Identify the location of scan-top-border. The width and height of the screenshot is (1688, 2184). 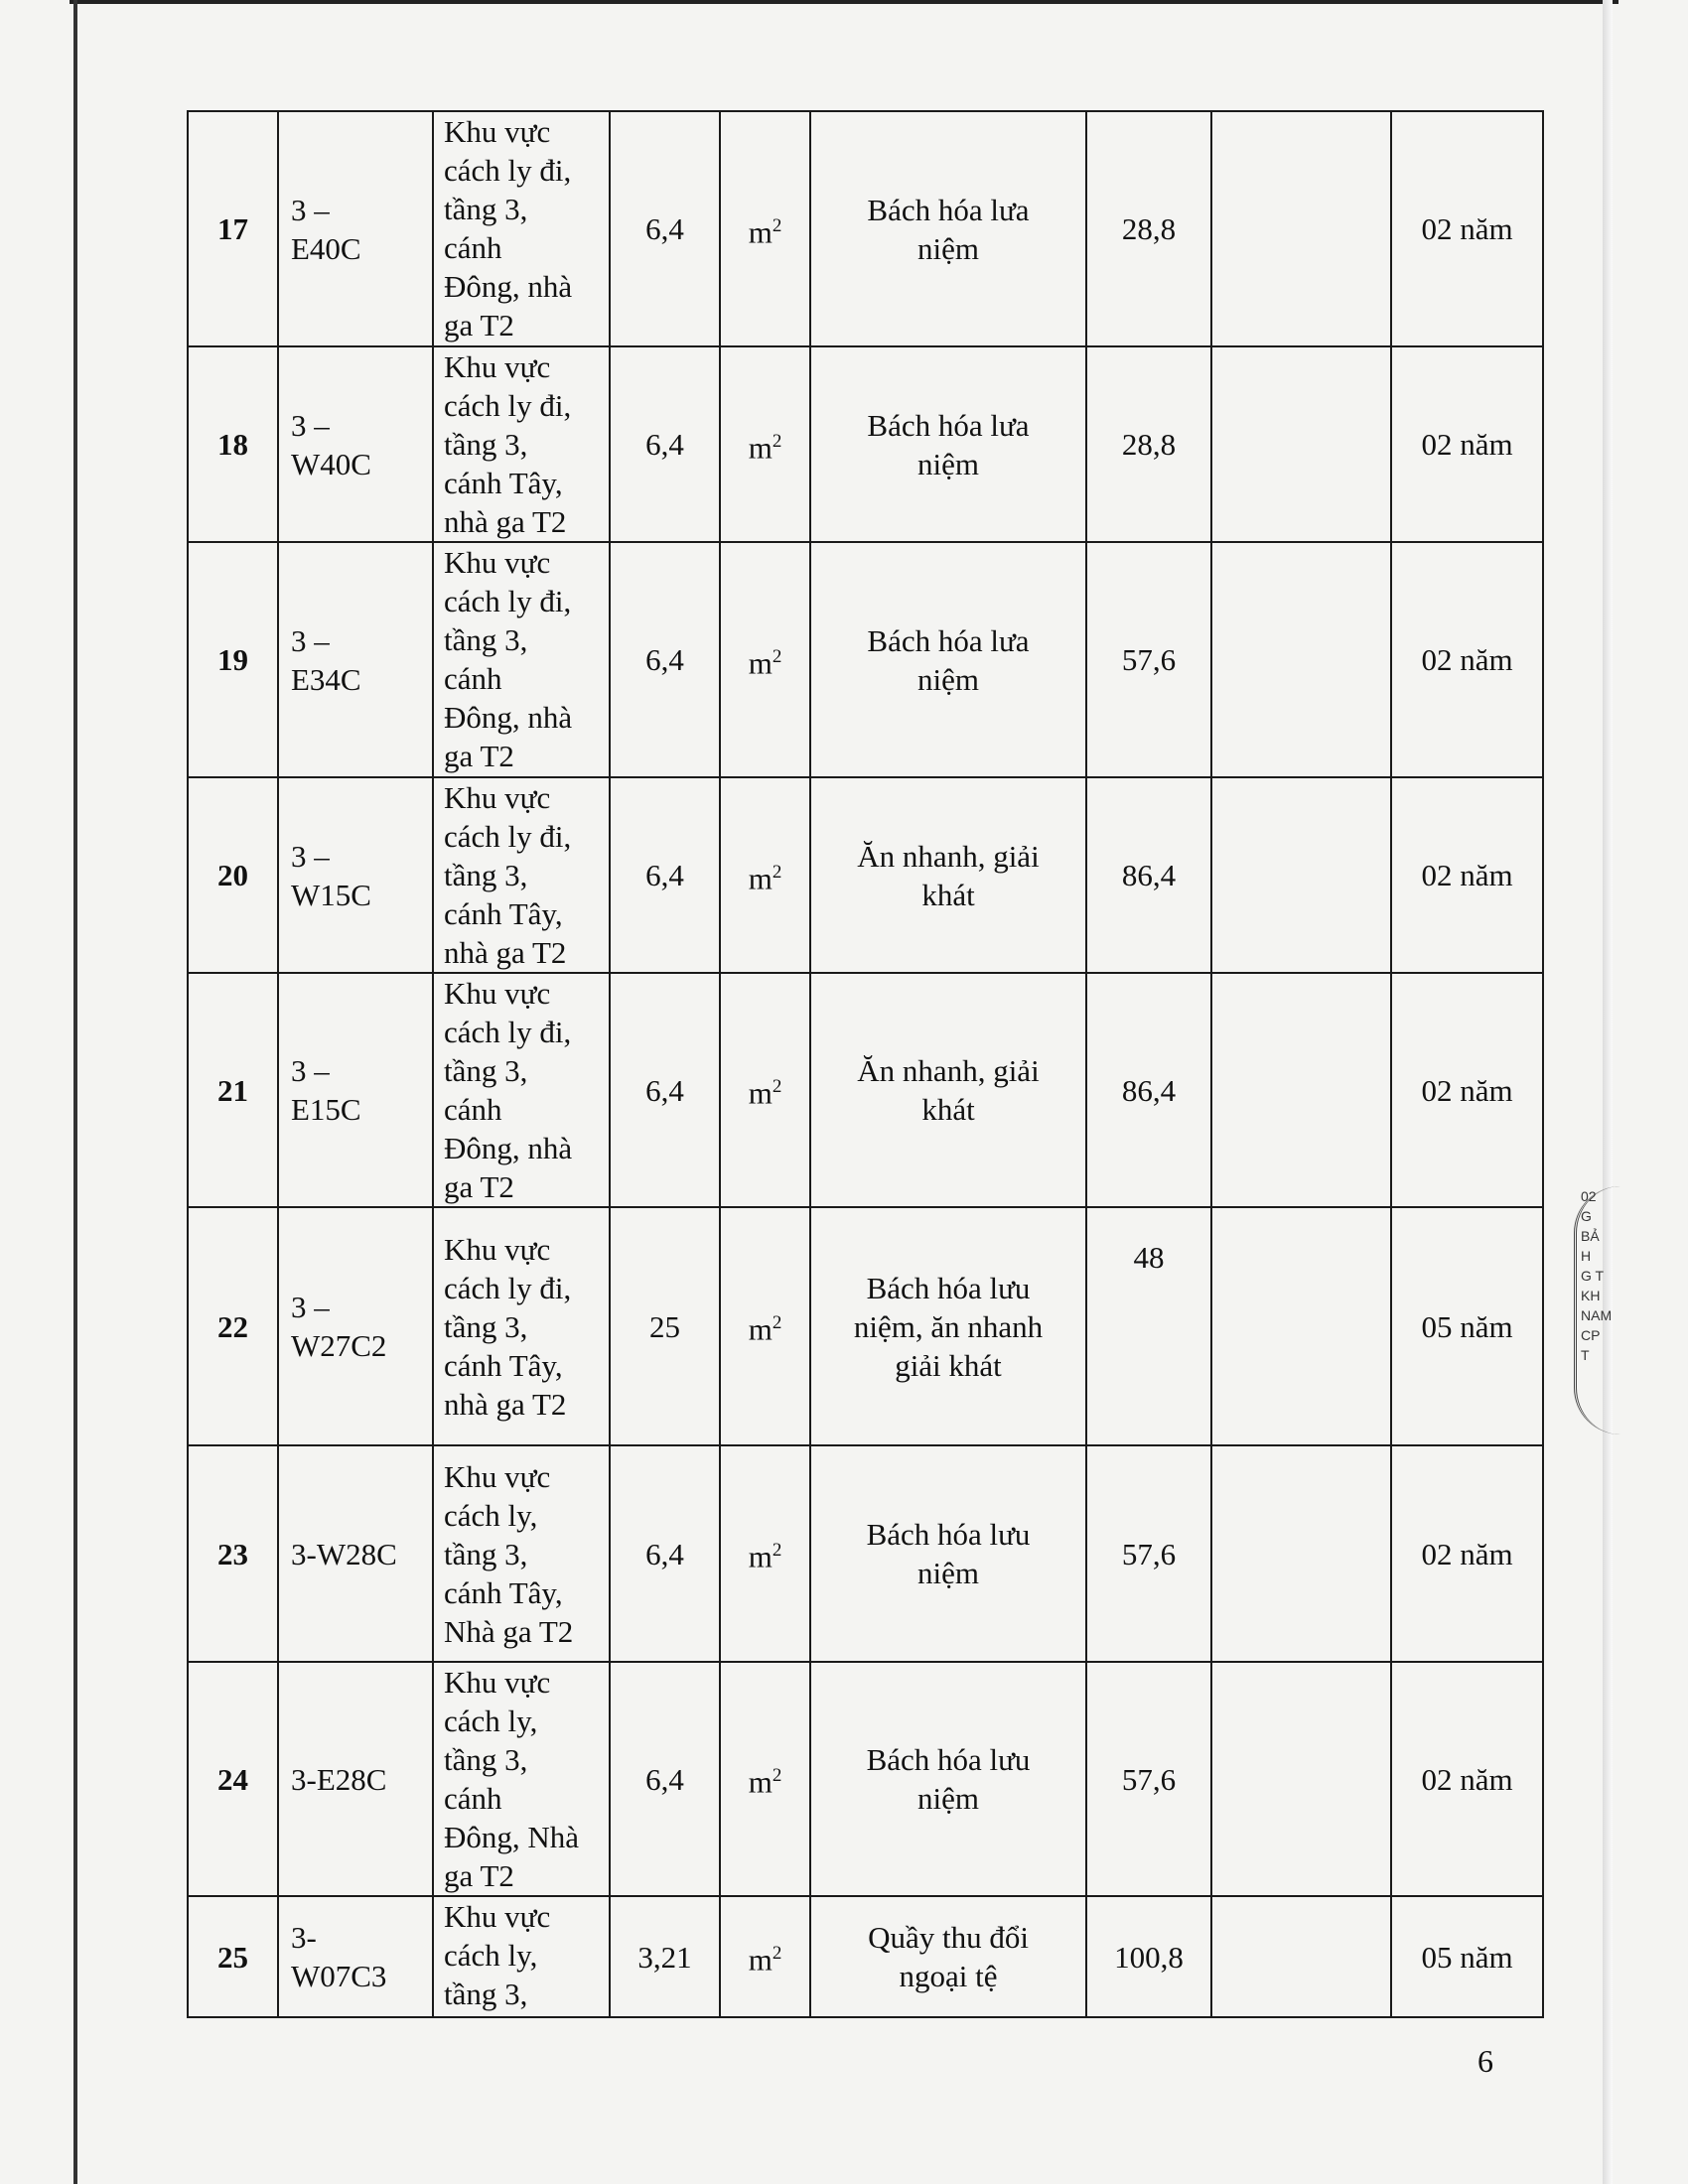
(844, 2).